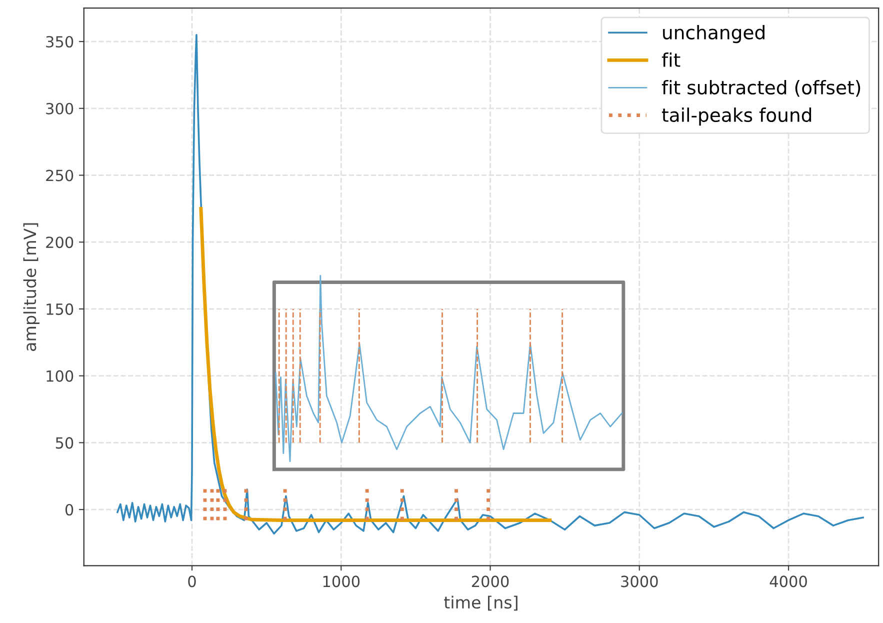 This screenshot has width=883, height=623. Describe the element at coordinates (60, 242) in the screenshot. I see `y-tick-label: 200` at that location.